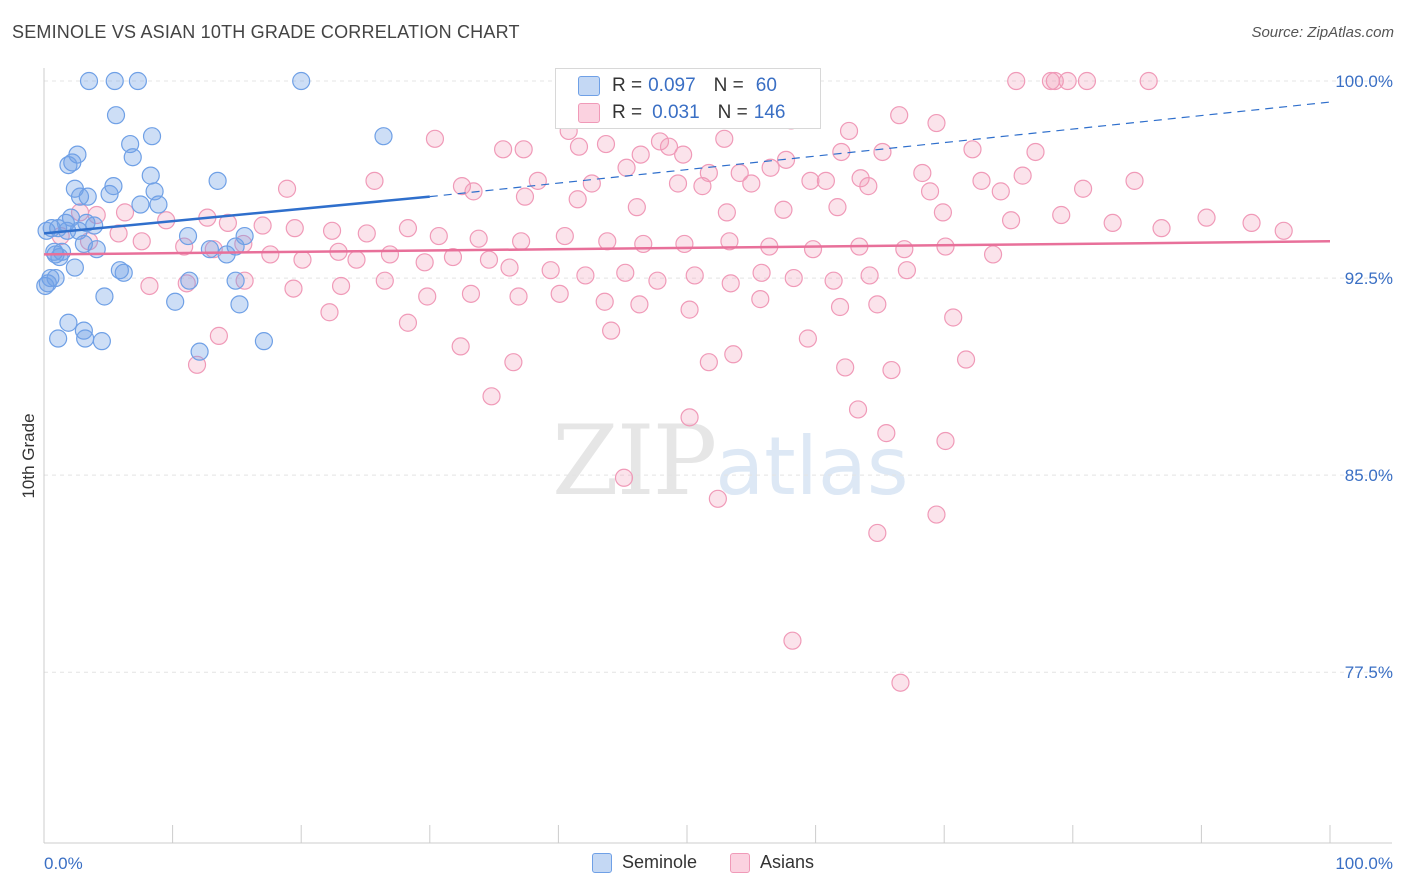 The image size is (1406, 892). Describe the element at coordinates (236, 215) in the screenshot. I see `seminole-trend-line` at that location.